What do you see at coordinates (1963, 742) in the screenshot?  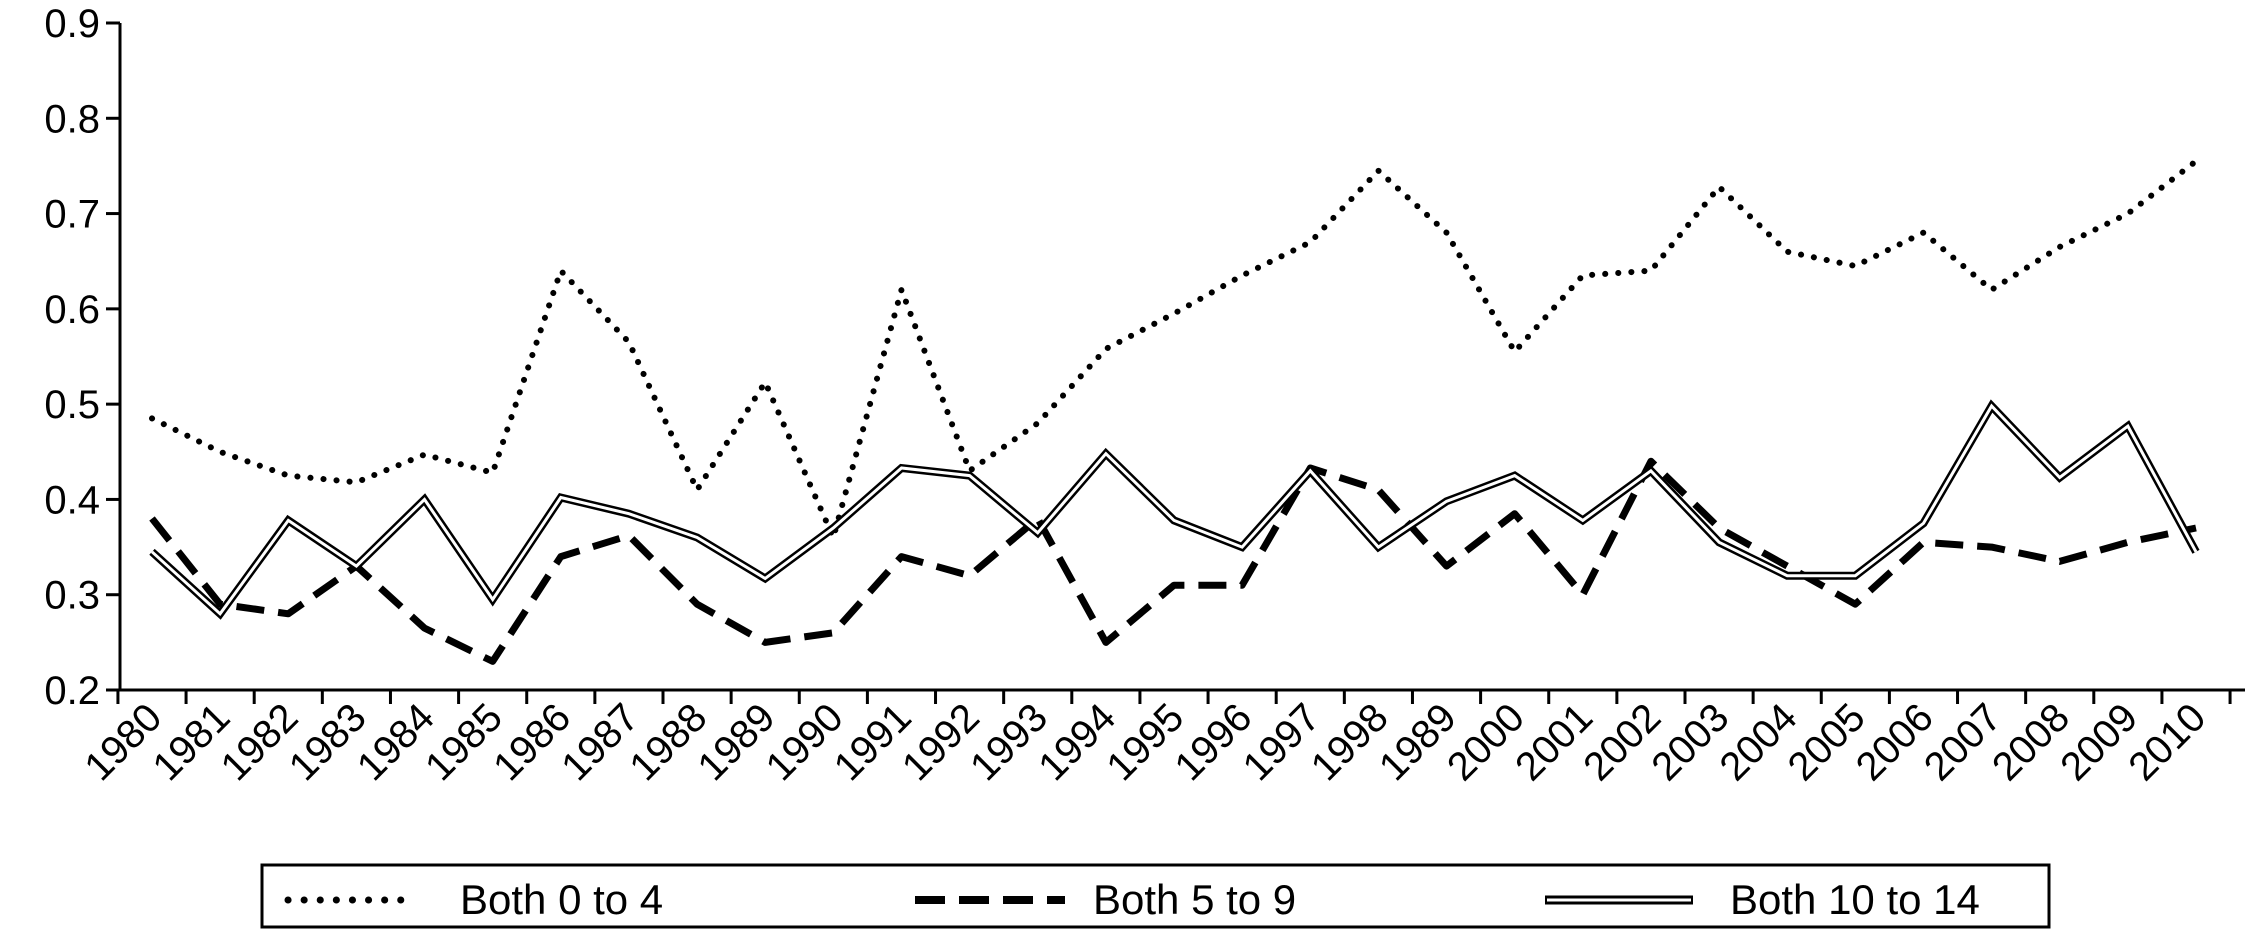 I see `x-tick-label: 2007` at bounding box center [1963, 742].